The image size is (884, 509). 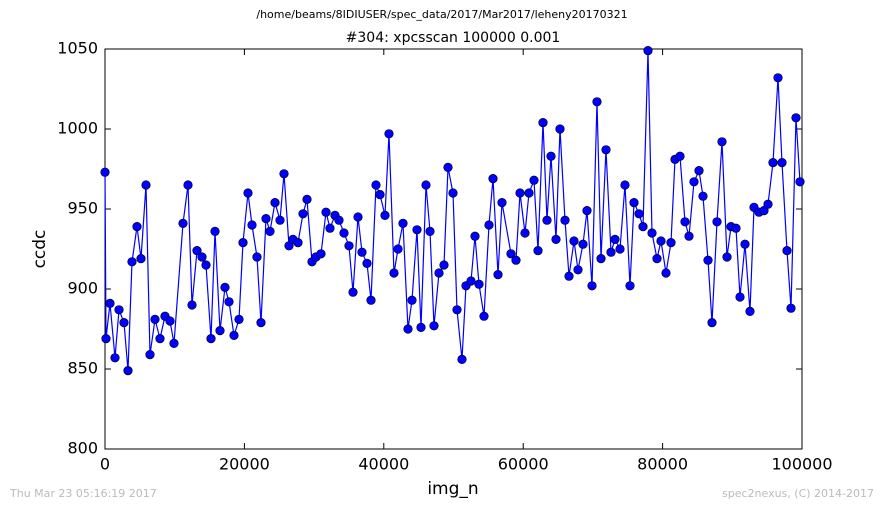 What do you see at coordinates (798, 493) in the screenshot?
I see `footer-right: spec2nexus, (C) 2014-2017` at bounding box center [798, 493].